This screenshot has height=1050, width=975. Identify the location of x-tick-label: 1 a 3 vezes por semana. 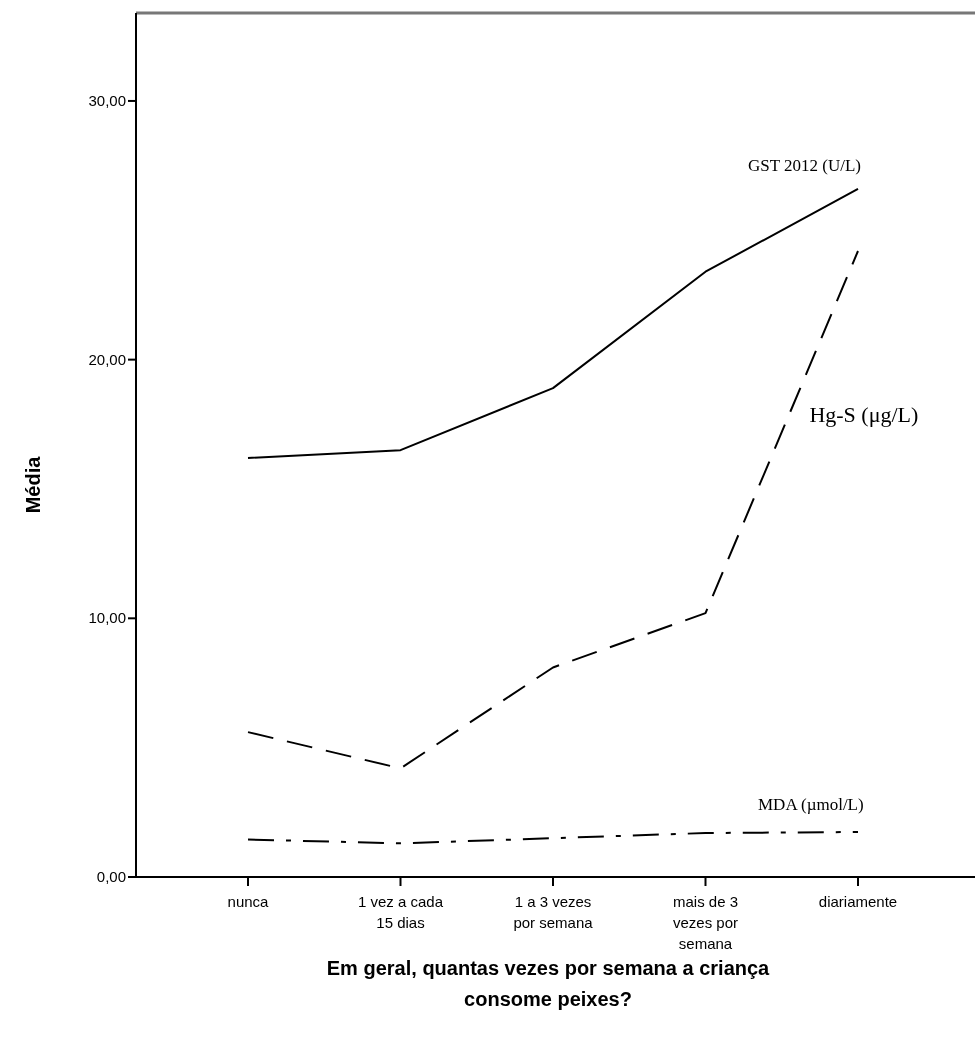
(553, 912).